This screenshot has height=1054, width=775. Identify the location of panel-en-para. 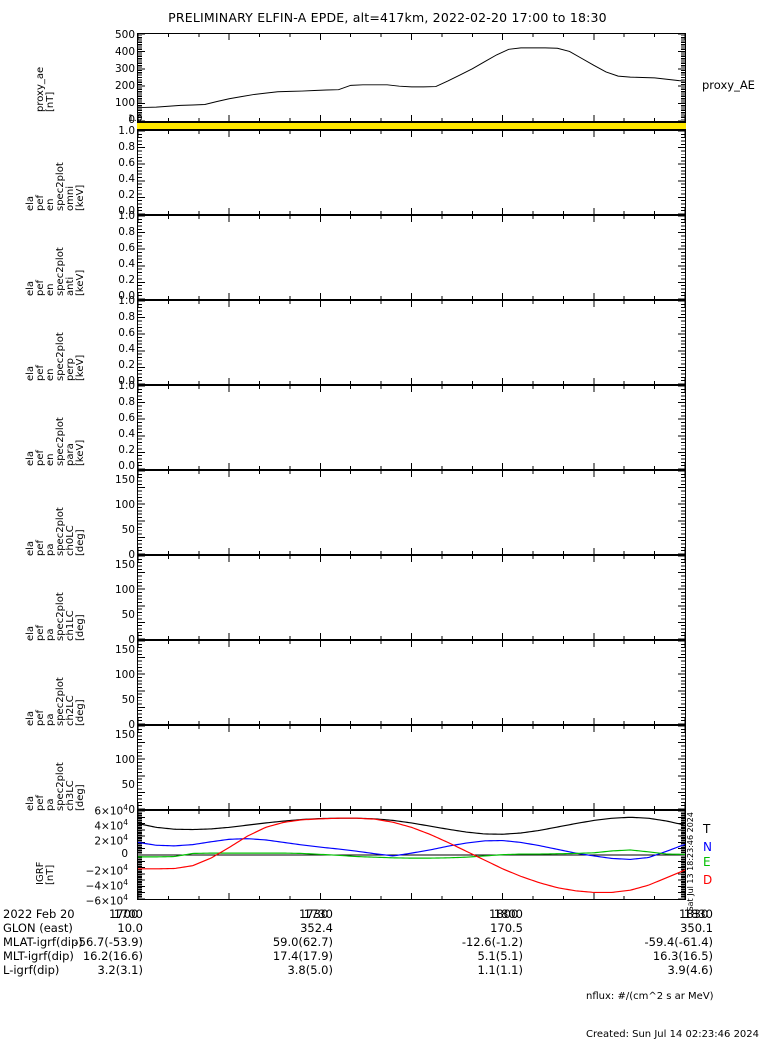
(411, 427).